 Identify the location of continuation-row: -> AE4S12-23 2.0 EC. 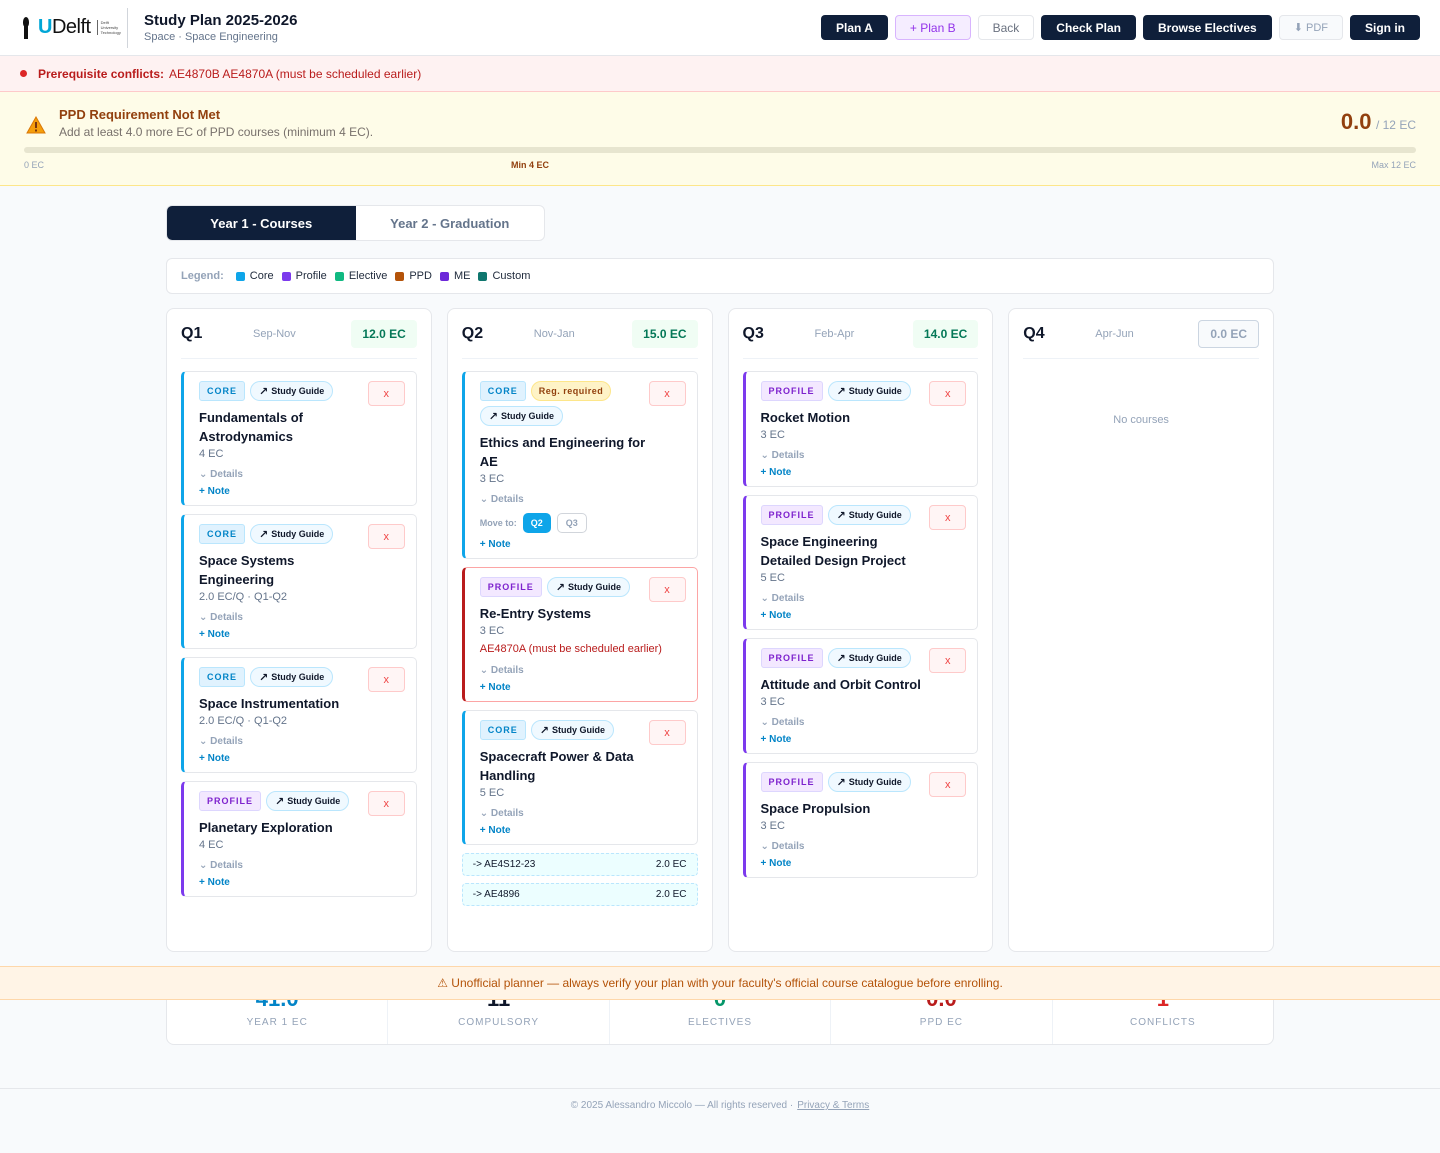
(579, 864).